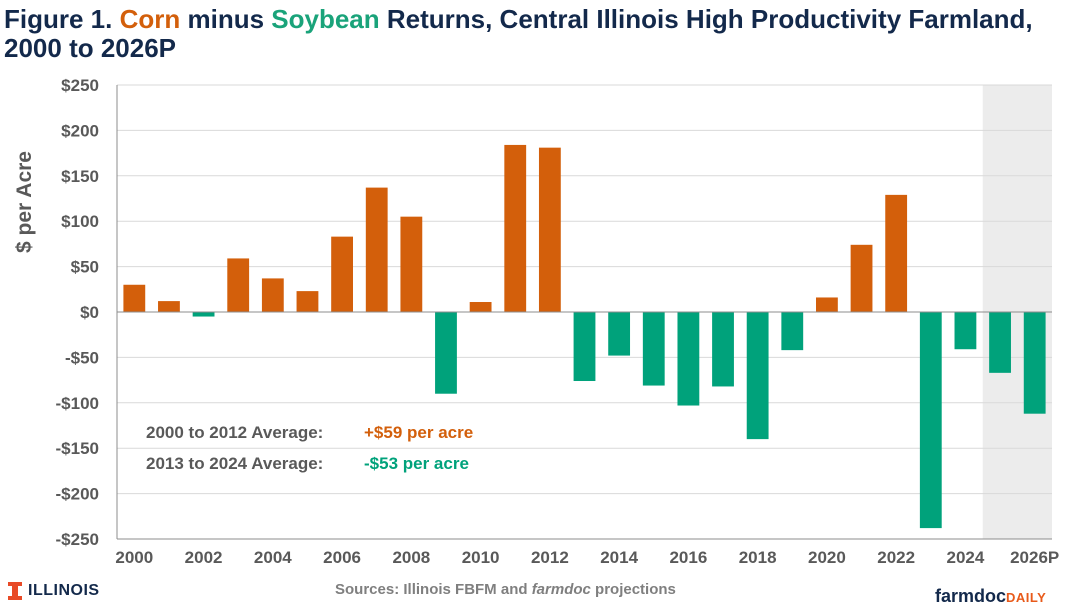  Describe the element at coordinates (792, 331) in the screenshot. I see `bar-2019` at that location.